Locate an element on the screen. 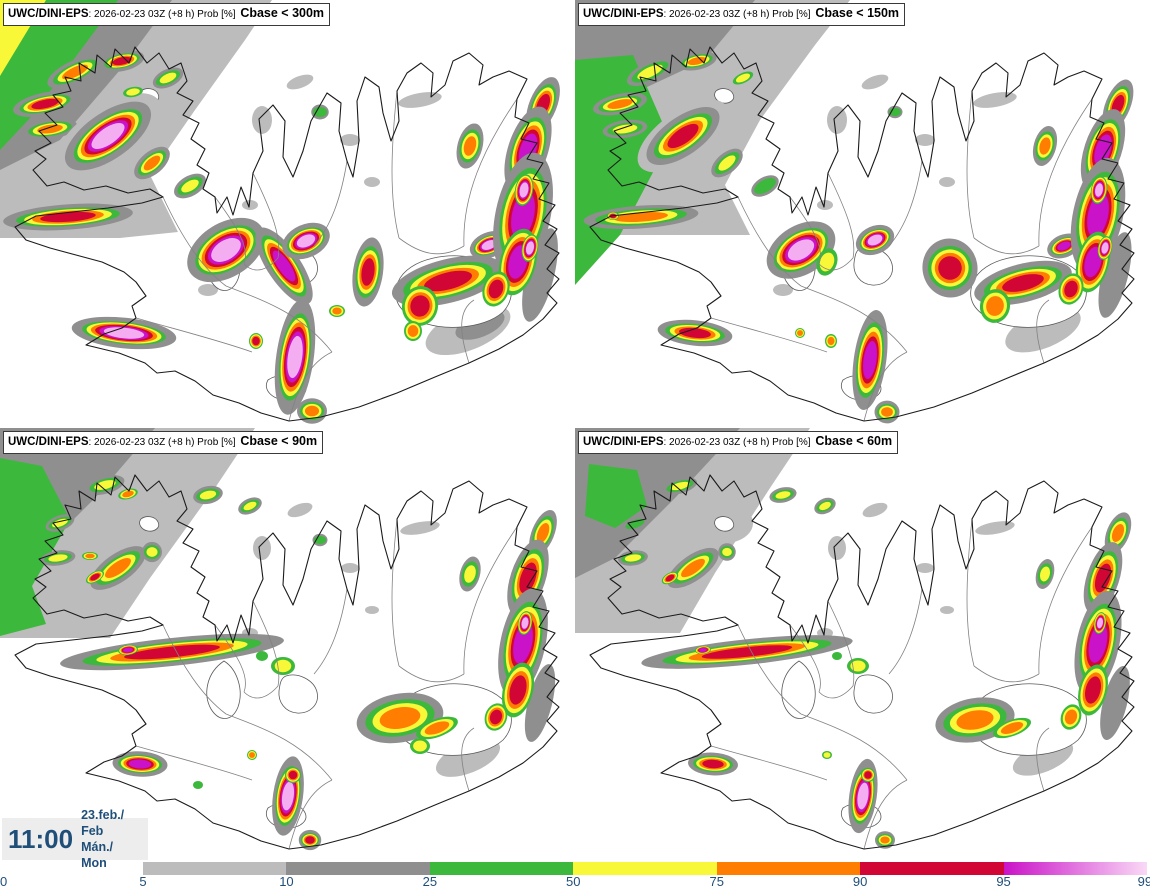 The height and width of the screenshot is (891, 1150). threshold-label: Cbase < 60m is located at coordinates (854, 441).